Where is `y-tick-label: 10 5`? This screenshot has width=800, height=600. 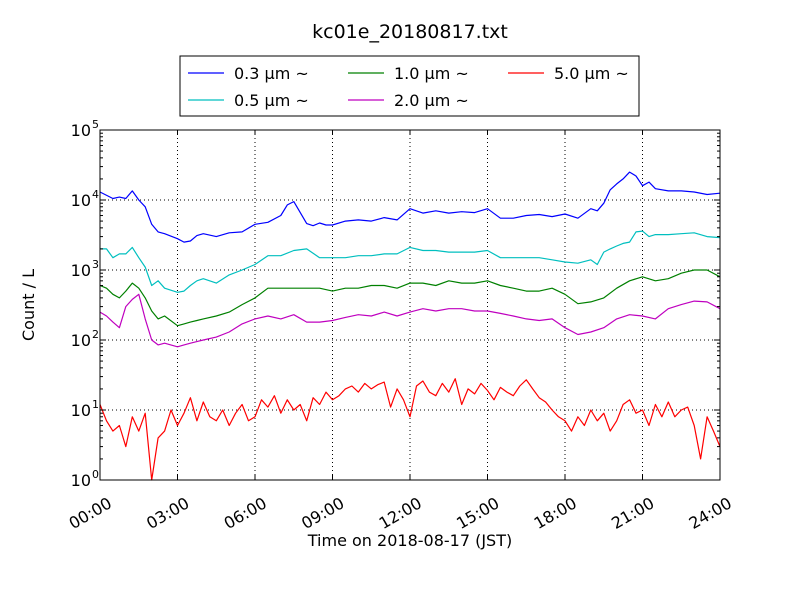
y-tick-label: 10 5 is located at coordinates (85, 129).